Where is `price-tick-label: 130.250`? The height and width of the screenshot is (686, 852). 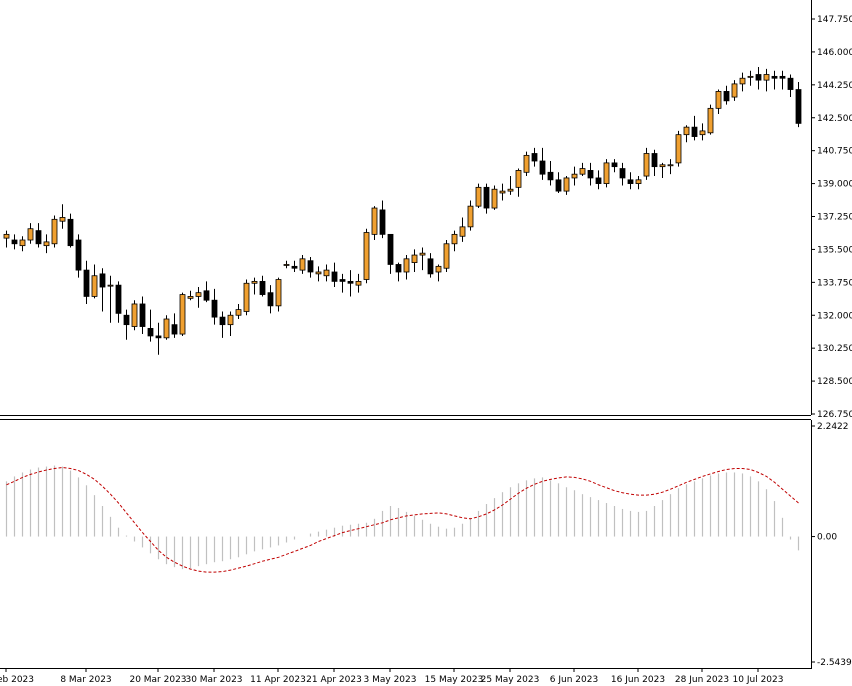
price-tick-label: 130.250 is located at coordinates (834, 349).